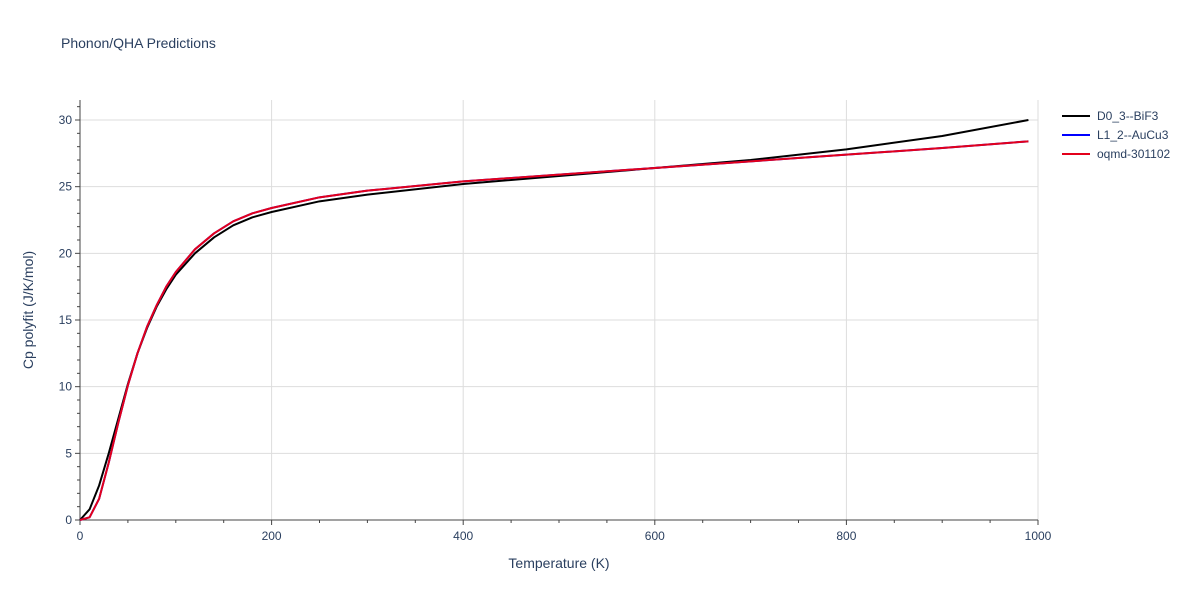 This screenshot has height=600, width=1200. Describe the element at coordinates (68, 453) in the screenshot. I see `y-tick-label: 5` at that location.